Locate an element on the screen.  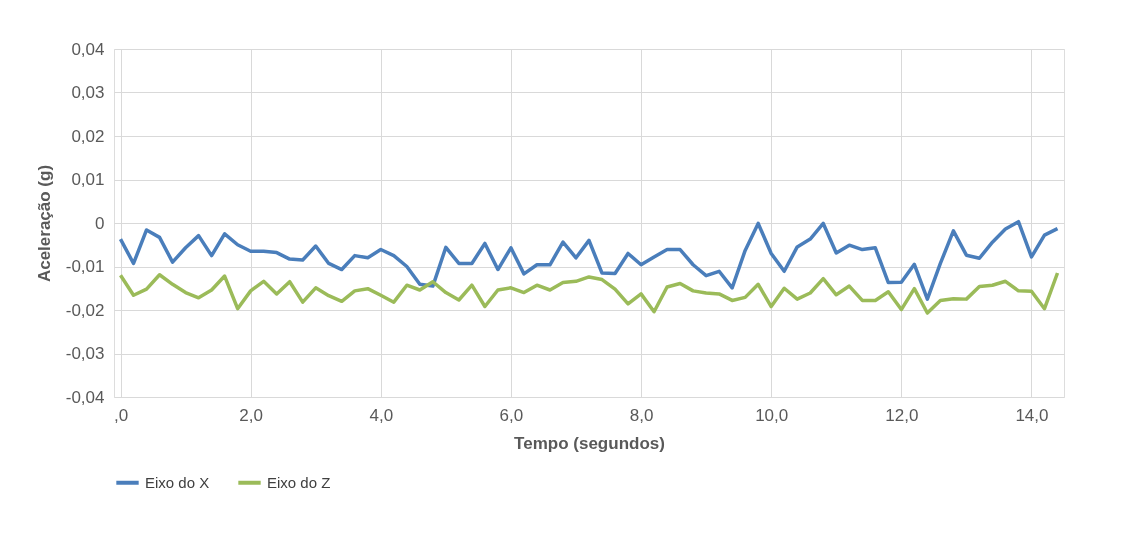
x-tick-label: 8,0 is located at coordinates (641, 415).